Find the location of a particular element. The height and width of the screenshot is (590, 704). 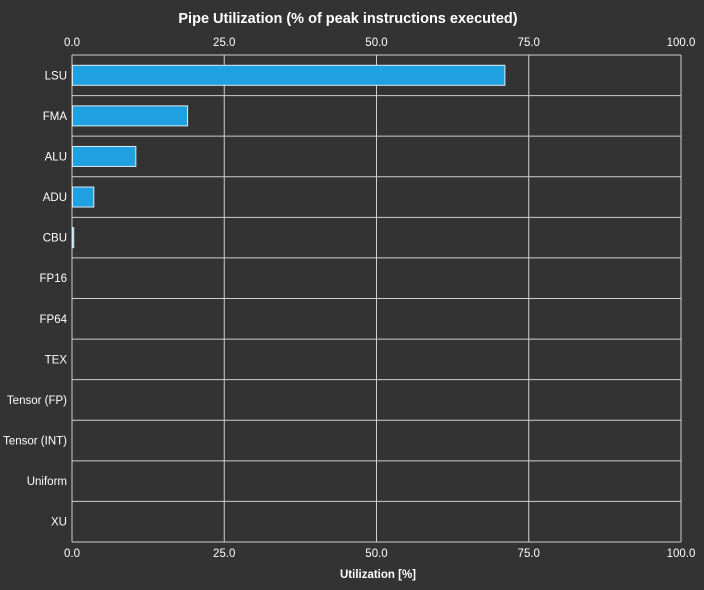

x-tick-label-top: 75.0 is located at coordinates (529, 43).